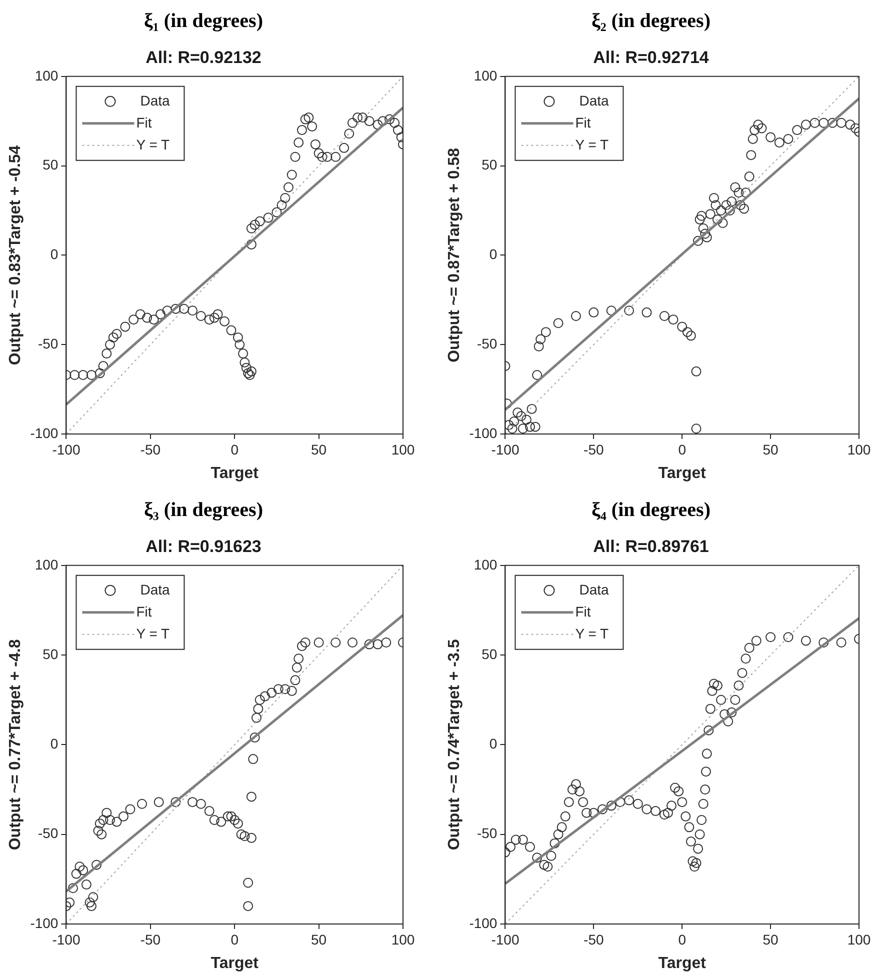  What do you see at coordinates (455, 744) in the screenshot?
I see `y-axis-title: Output ~= 0.74*Target + -3.5` at bounding box center [455, 744].